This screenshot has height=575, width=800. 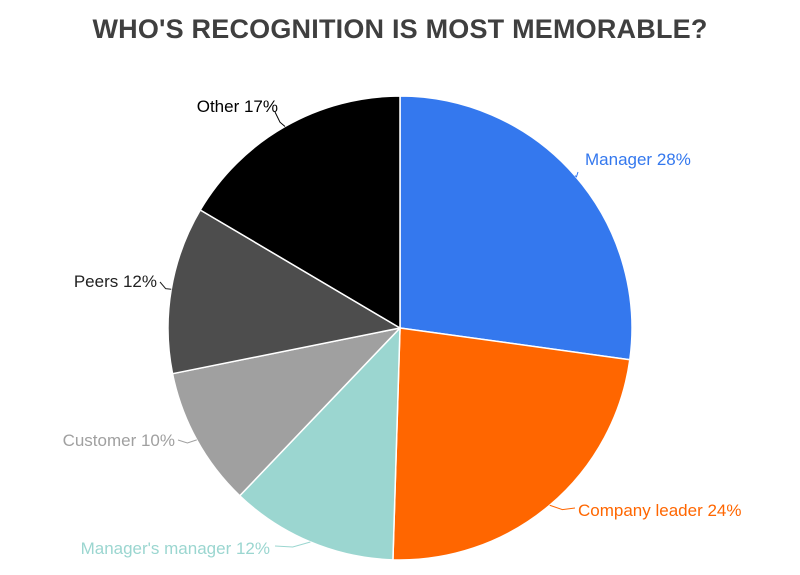 I want to click on slice-label-peers: Peers 12%, so click(x=115, y=281).